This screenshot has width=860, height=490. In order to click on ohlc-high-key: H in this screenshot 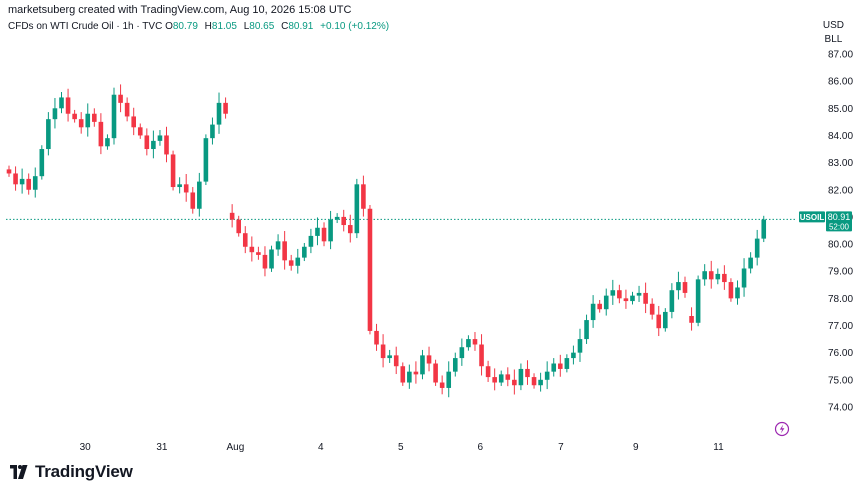, I will do `click(208, 26)`.